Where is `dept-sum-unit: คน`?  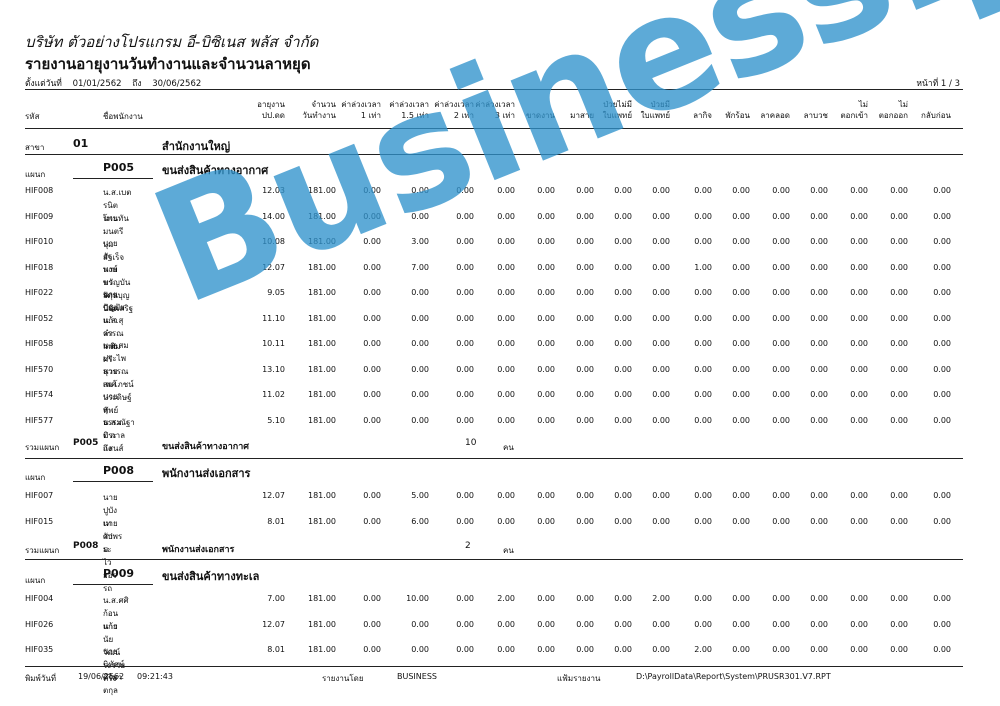 dept-sum-unit: คน is located at coordinates (508, 550).